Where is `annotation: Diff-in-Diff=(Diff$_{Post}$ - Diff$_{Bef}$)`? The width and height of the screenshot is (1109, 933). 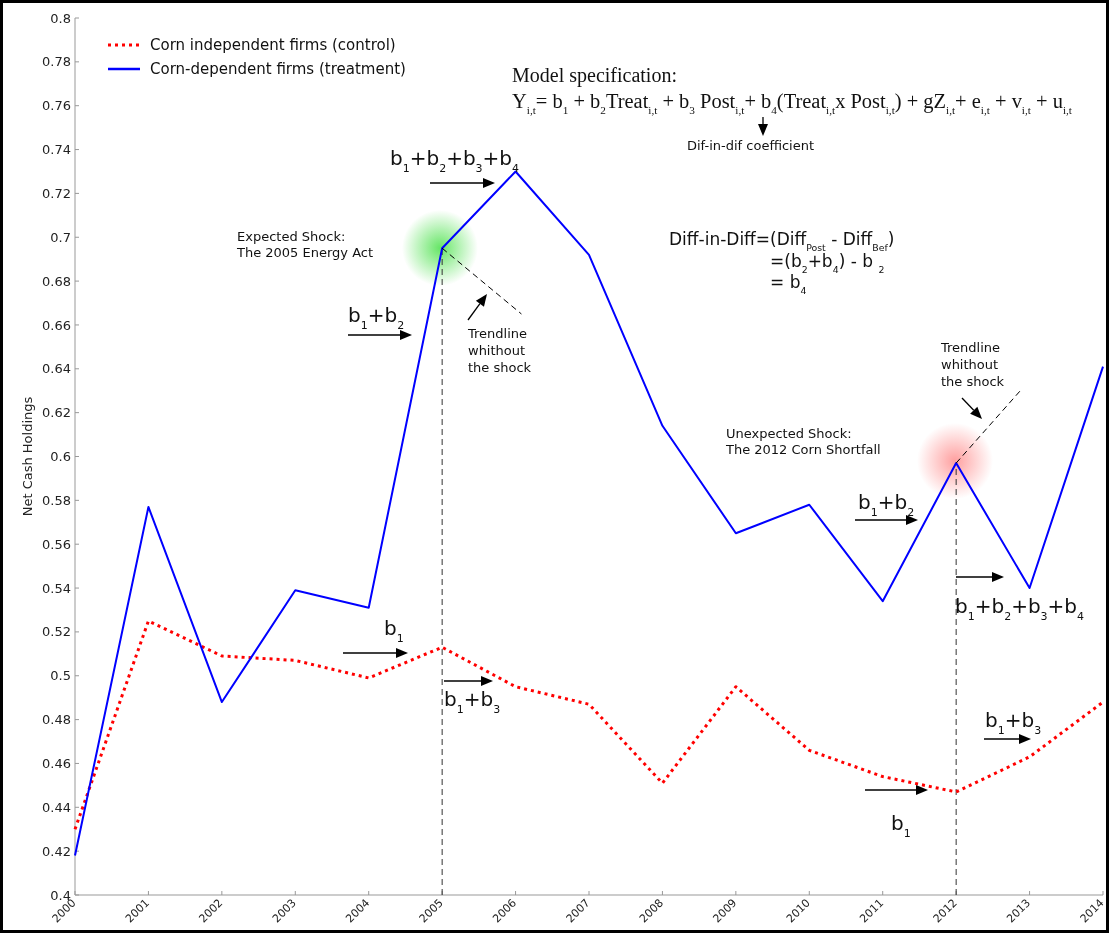 annotation: Diff-in-Diff=(Diff$_{Post}$ - Diff$_{Bef}$) is located at coordinates (782, 241).